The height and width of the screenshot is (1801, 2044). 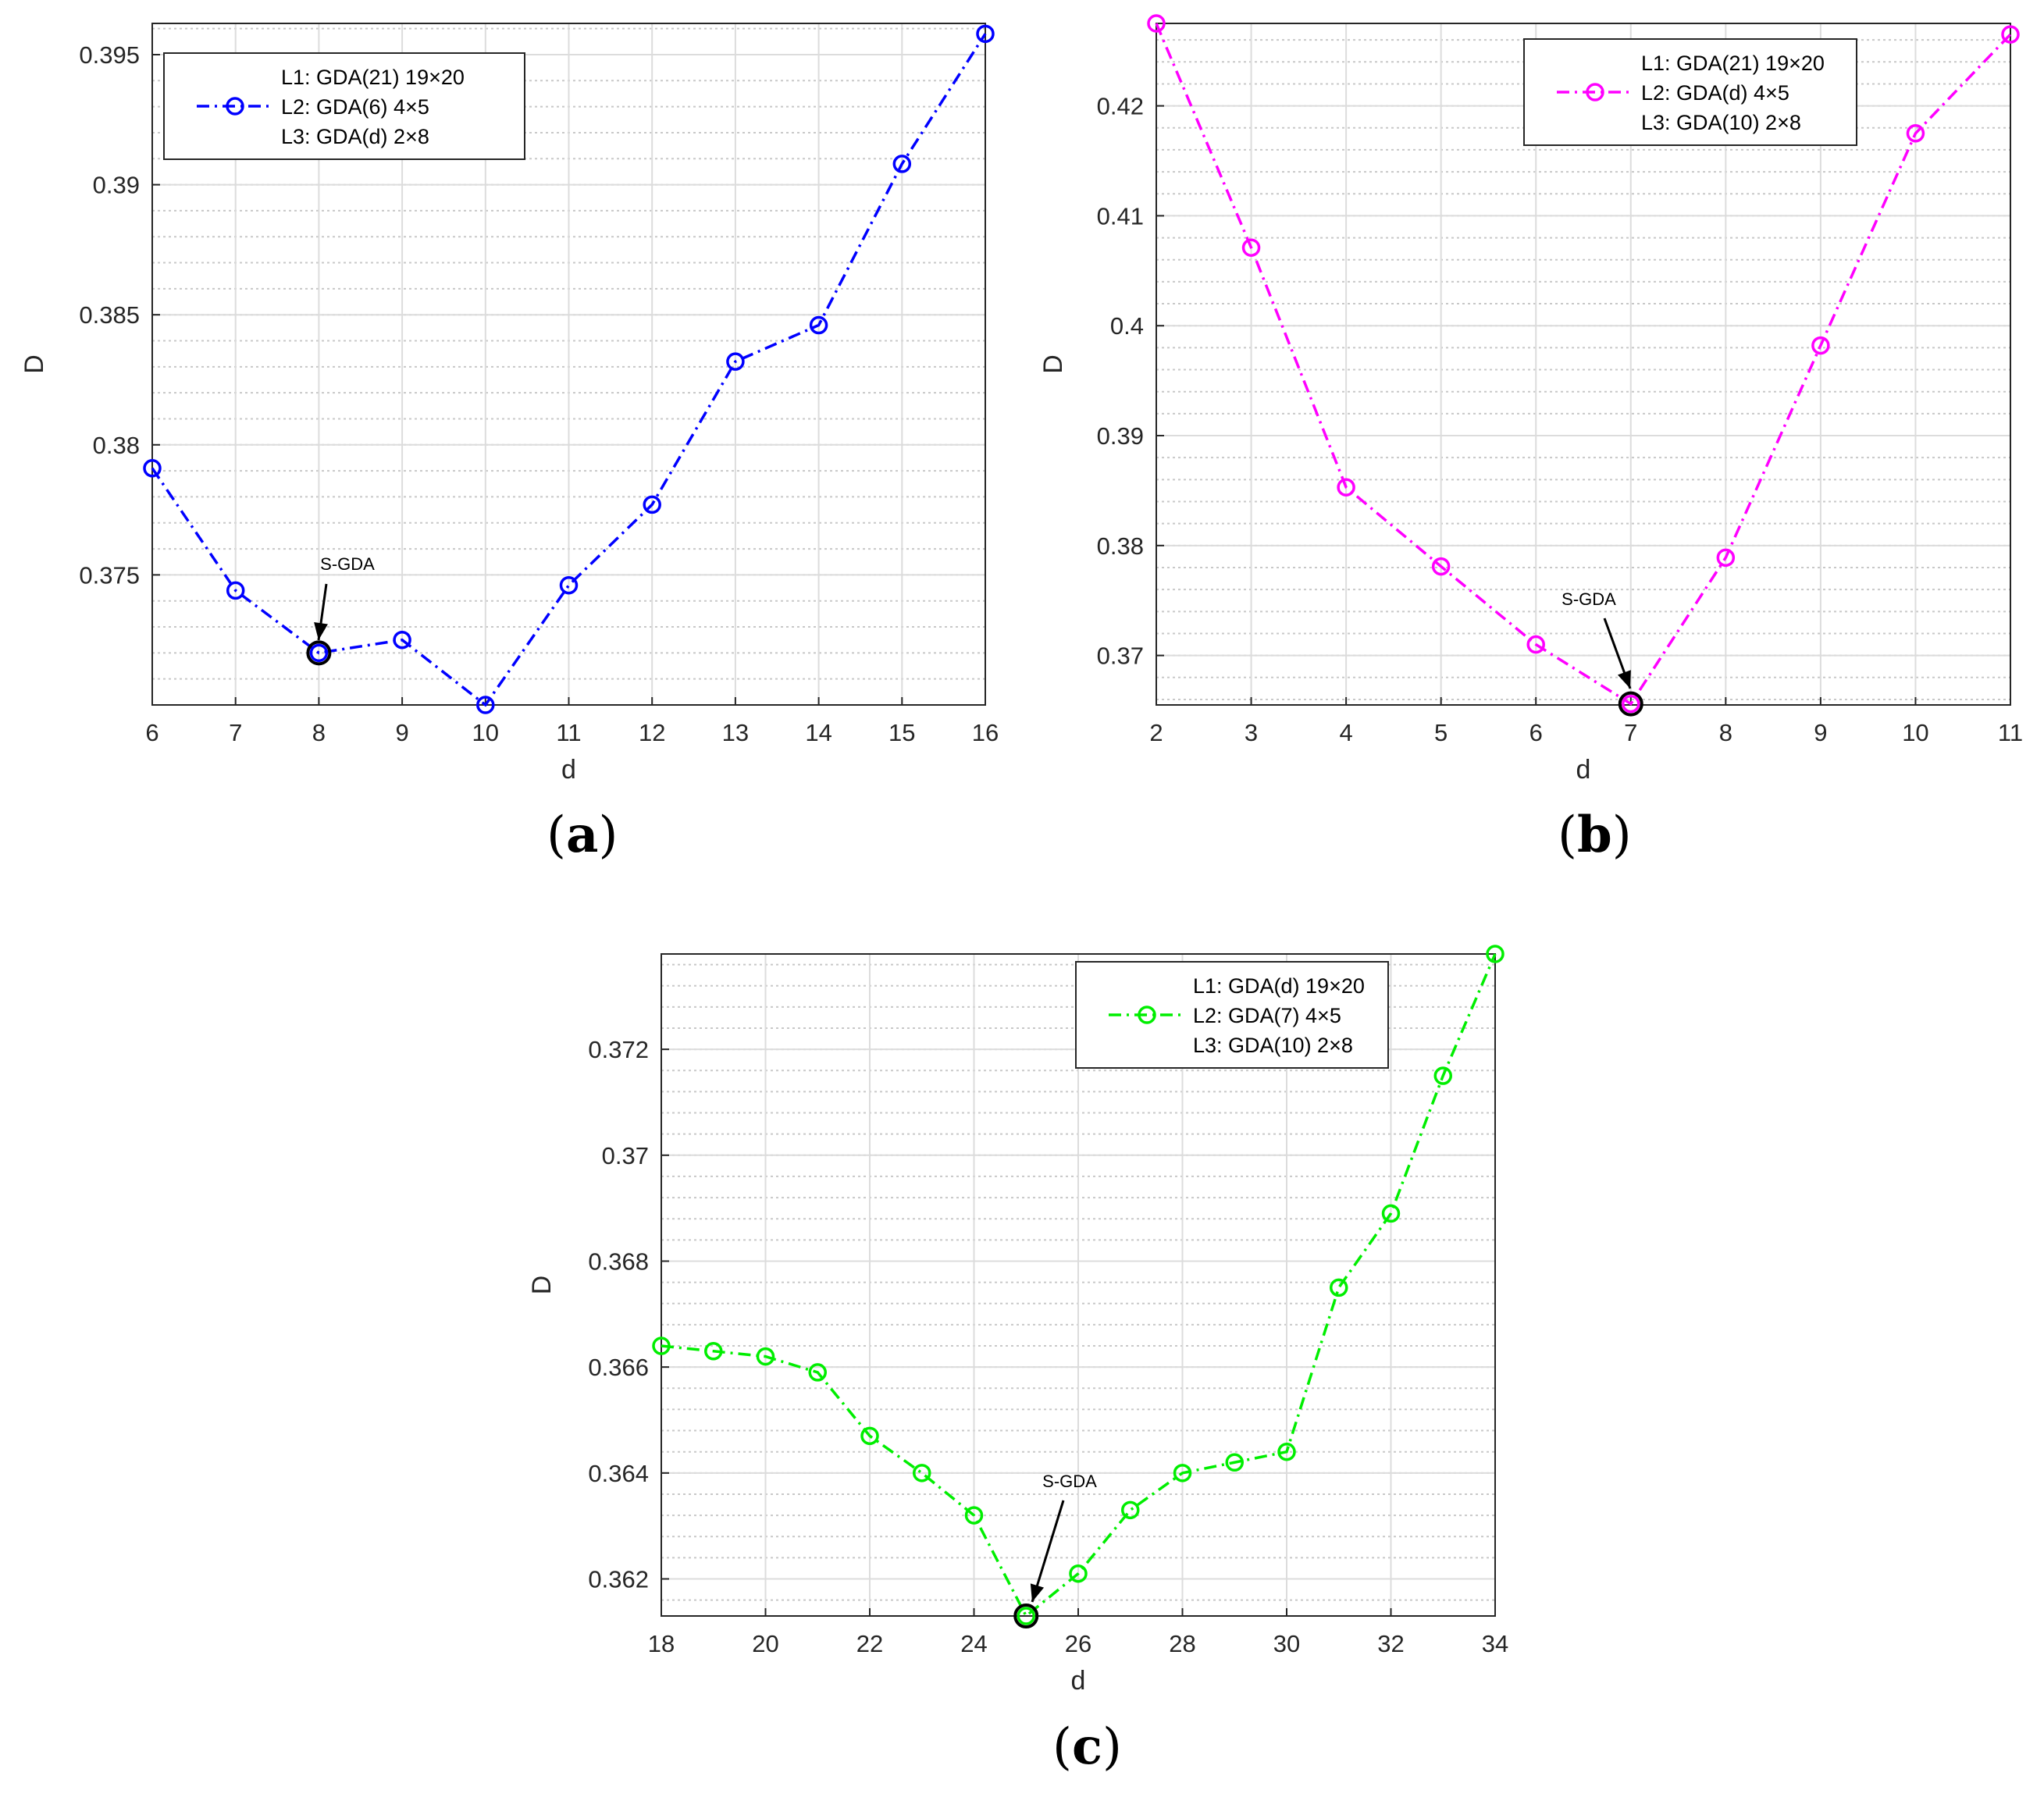 I want to click on y-tick-label: 0.41, so click(x=1120, y=216).